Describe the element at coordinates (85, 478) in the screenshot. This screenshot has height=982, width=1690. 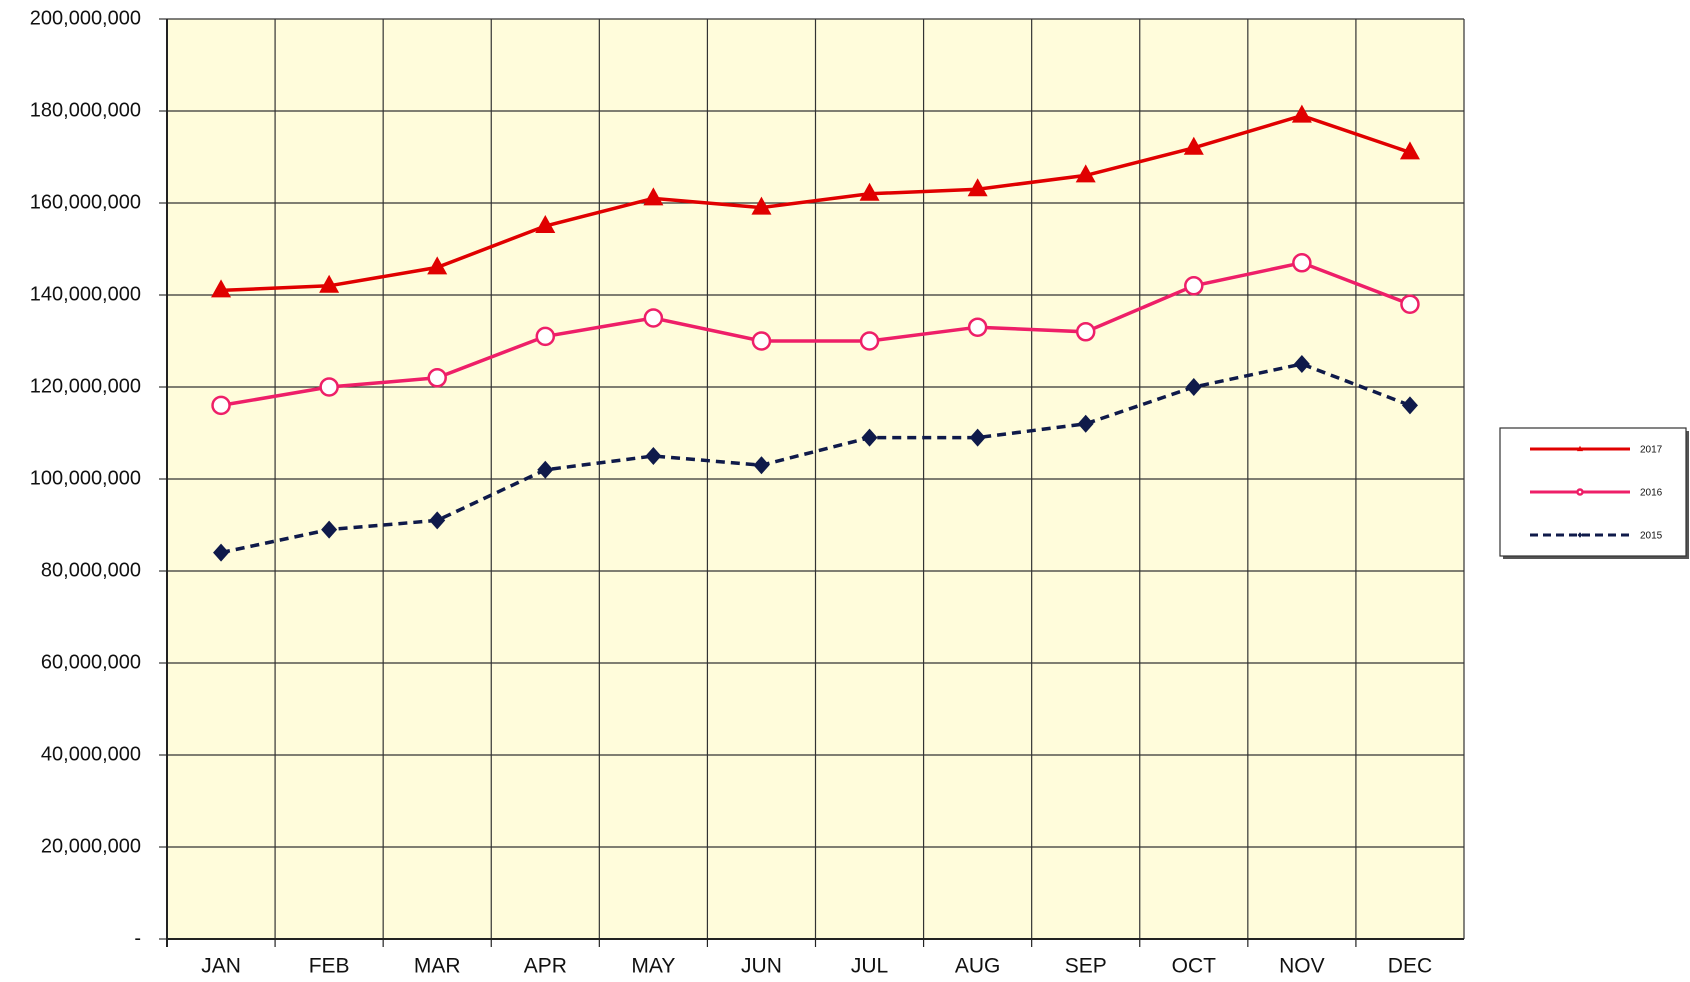
I see `y-tick-label: 100,000,000` at that location.